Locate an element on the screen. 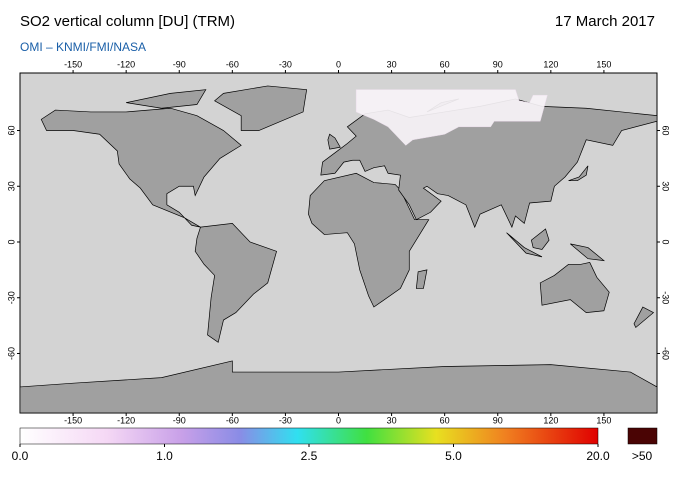  lon-label-top: 30 is located at coordinates (392, 64).